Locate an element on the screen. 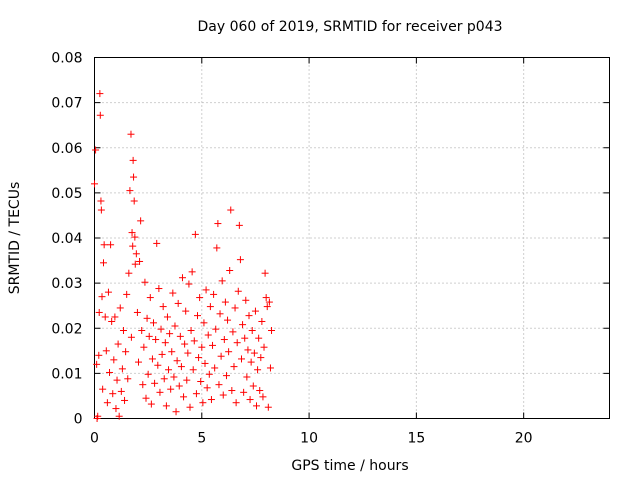  x-axis-label: GPS time / hours is located at coordinates (349, 466).